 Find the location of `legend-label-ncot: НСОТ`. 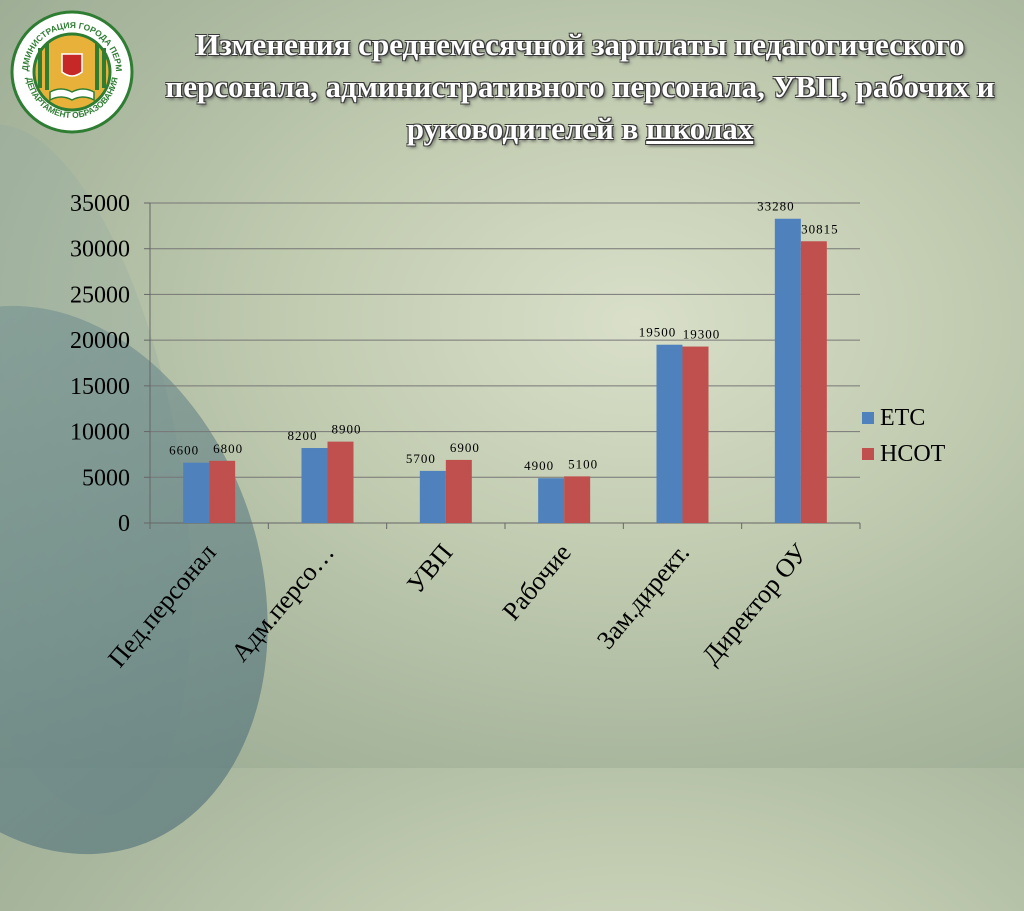

legend-label-ncot: НСОТ is located at coordinates (913, 453).